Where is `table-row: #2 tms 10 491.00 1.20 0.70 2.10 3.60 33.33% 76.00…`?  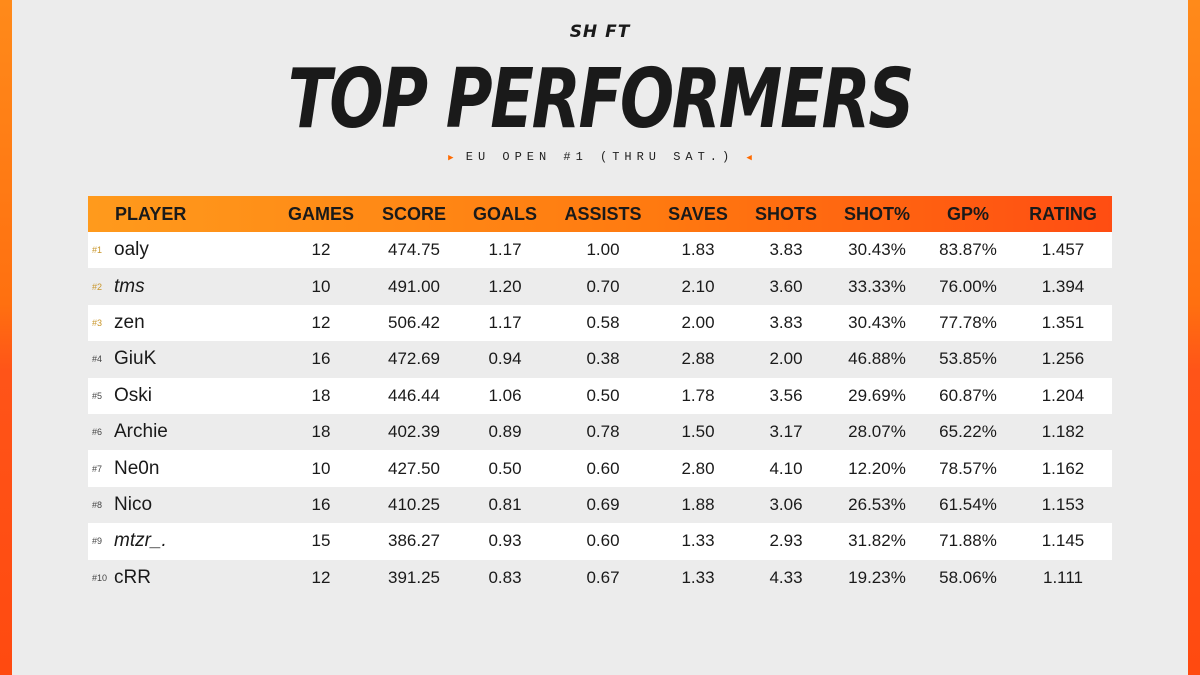
table-row: #2 tms 10 491.00 1.20 0.70 2.10 3.60 33.33% 76.00… is located at coordinates (600, 286).